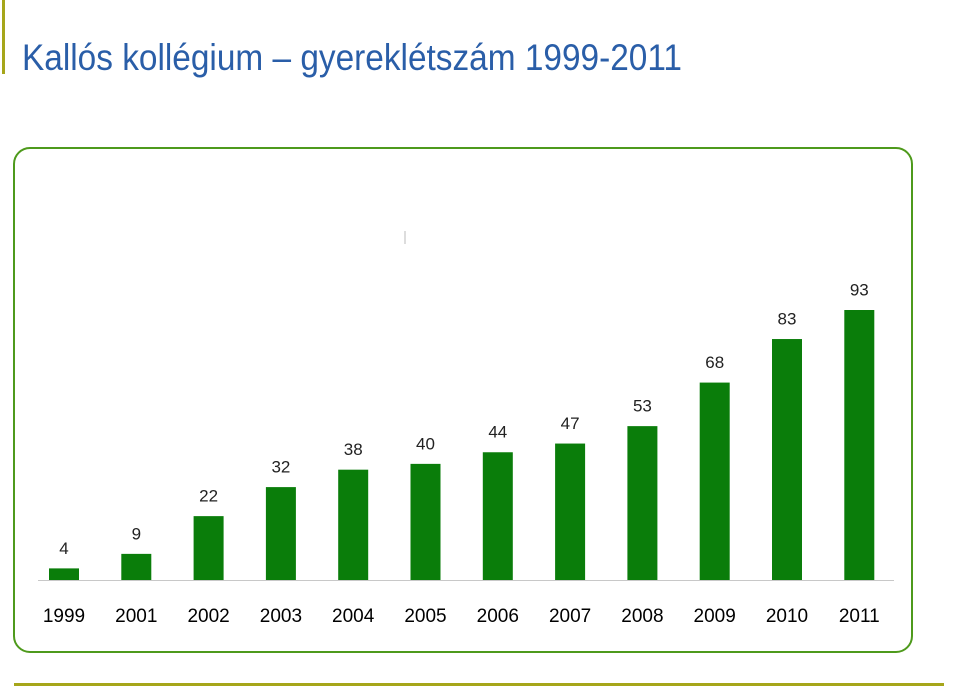 This screenshot has width=960, height=687. I want to click on x-tick-label: 2006, so click(498, 616).